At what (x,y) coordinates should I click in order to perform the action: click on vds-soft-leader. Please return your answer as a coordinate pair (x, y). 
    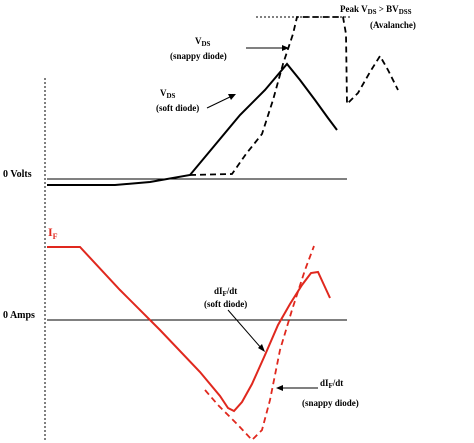
    Looking at the image, I should click on (219, 102).